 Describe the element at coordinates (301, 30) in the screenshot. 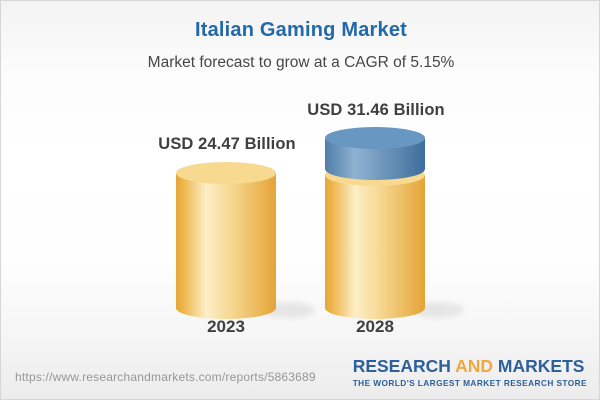

I see `page-title: Italian Gaming Market` at that location.